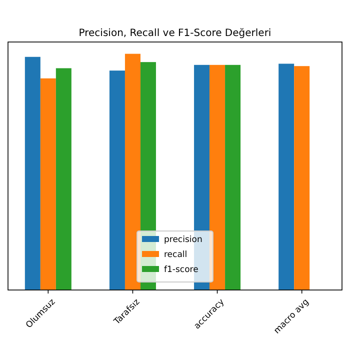  I want to click on legend-label: f1-score, so click(181, 270).